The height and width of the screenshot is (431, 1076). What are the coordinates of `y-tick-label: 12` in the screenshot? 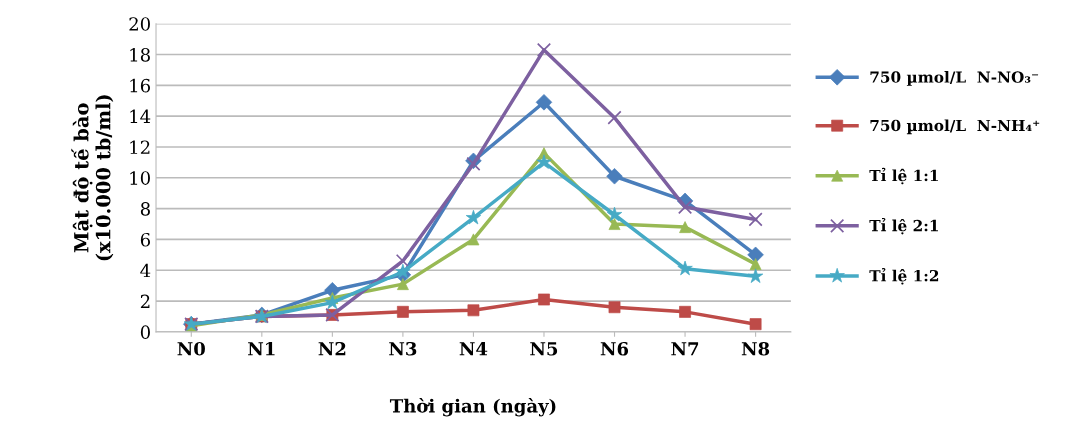 It's located at (140, 147).